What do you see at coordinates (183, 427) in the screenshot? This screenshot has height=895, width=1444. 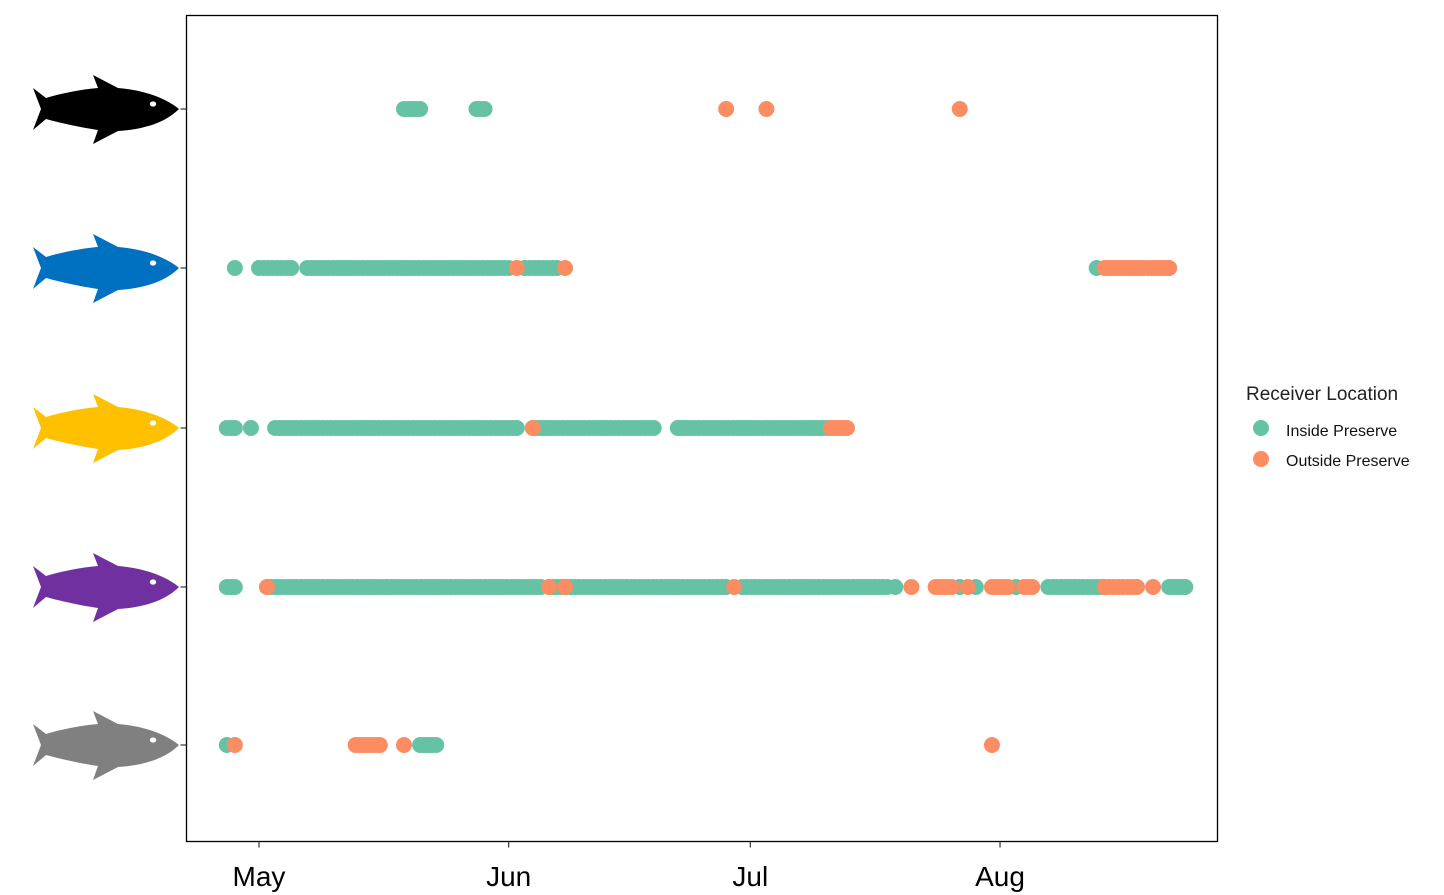 I see `y-axis-ticks` at bounding box center [183, 427].